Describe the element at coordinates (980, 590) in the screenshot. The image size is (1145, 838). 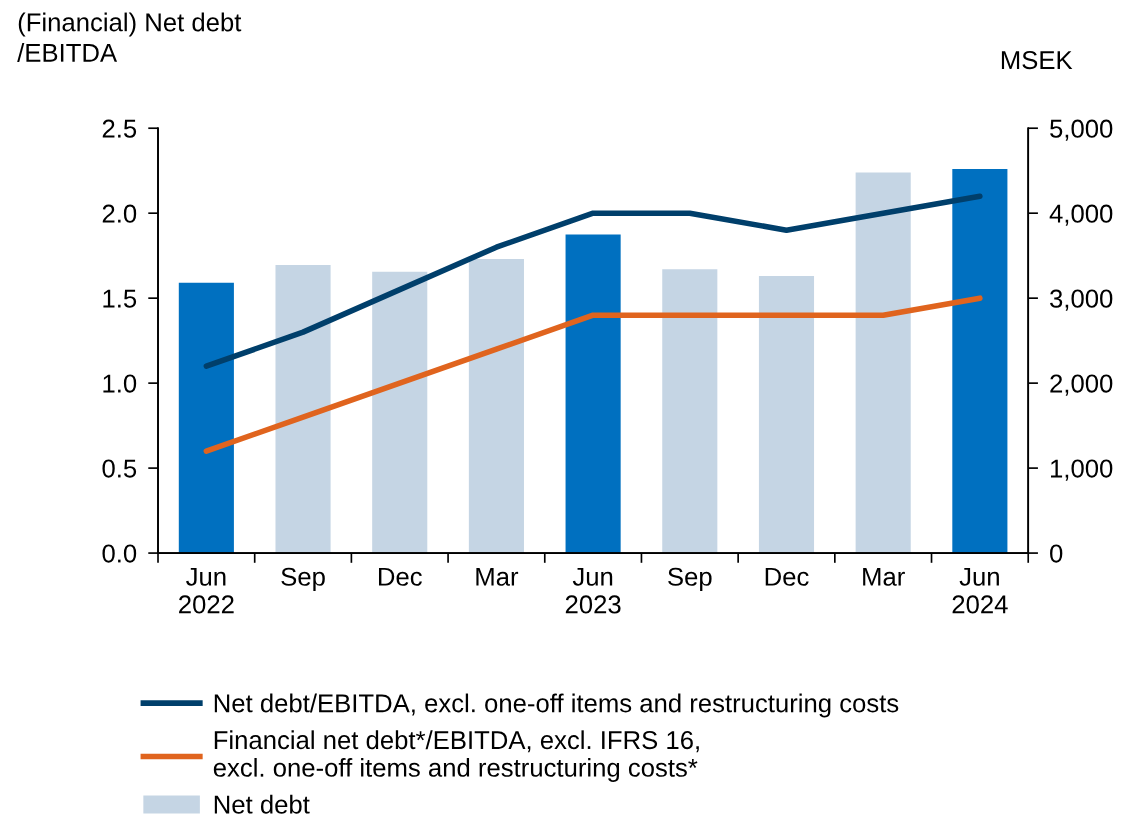
I see `x-tick-label: Jun 2024` at that location.